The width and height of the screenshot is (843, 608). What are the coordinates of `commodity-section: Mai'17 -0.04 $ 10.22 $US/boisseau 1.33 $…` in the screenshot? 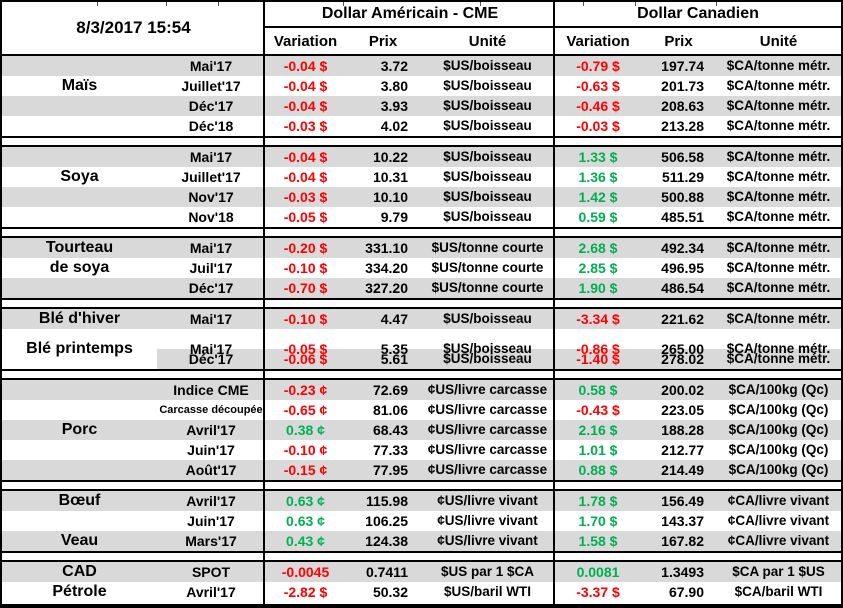 It's located at (421, 187).